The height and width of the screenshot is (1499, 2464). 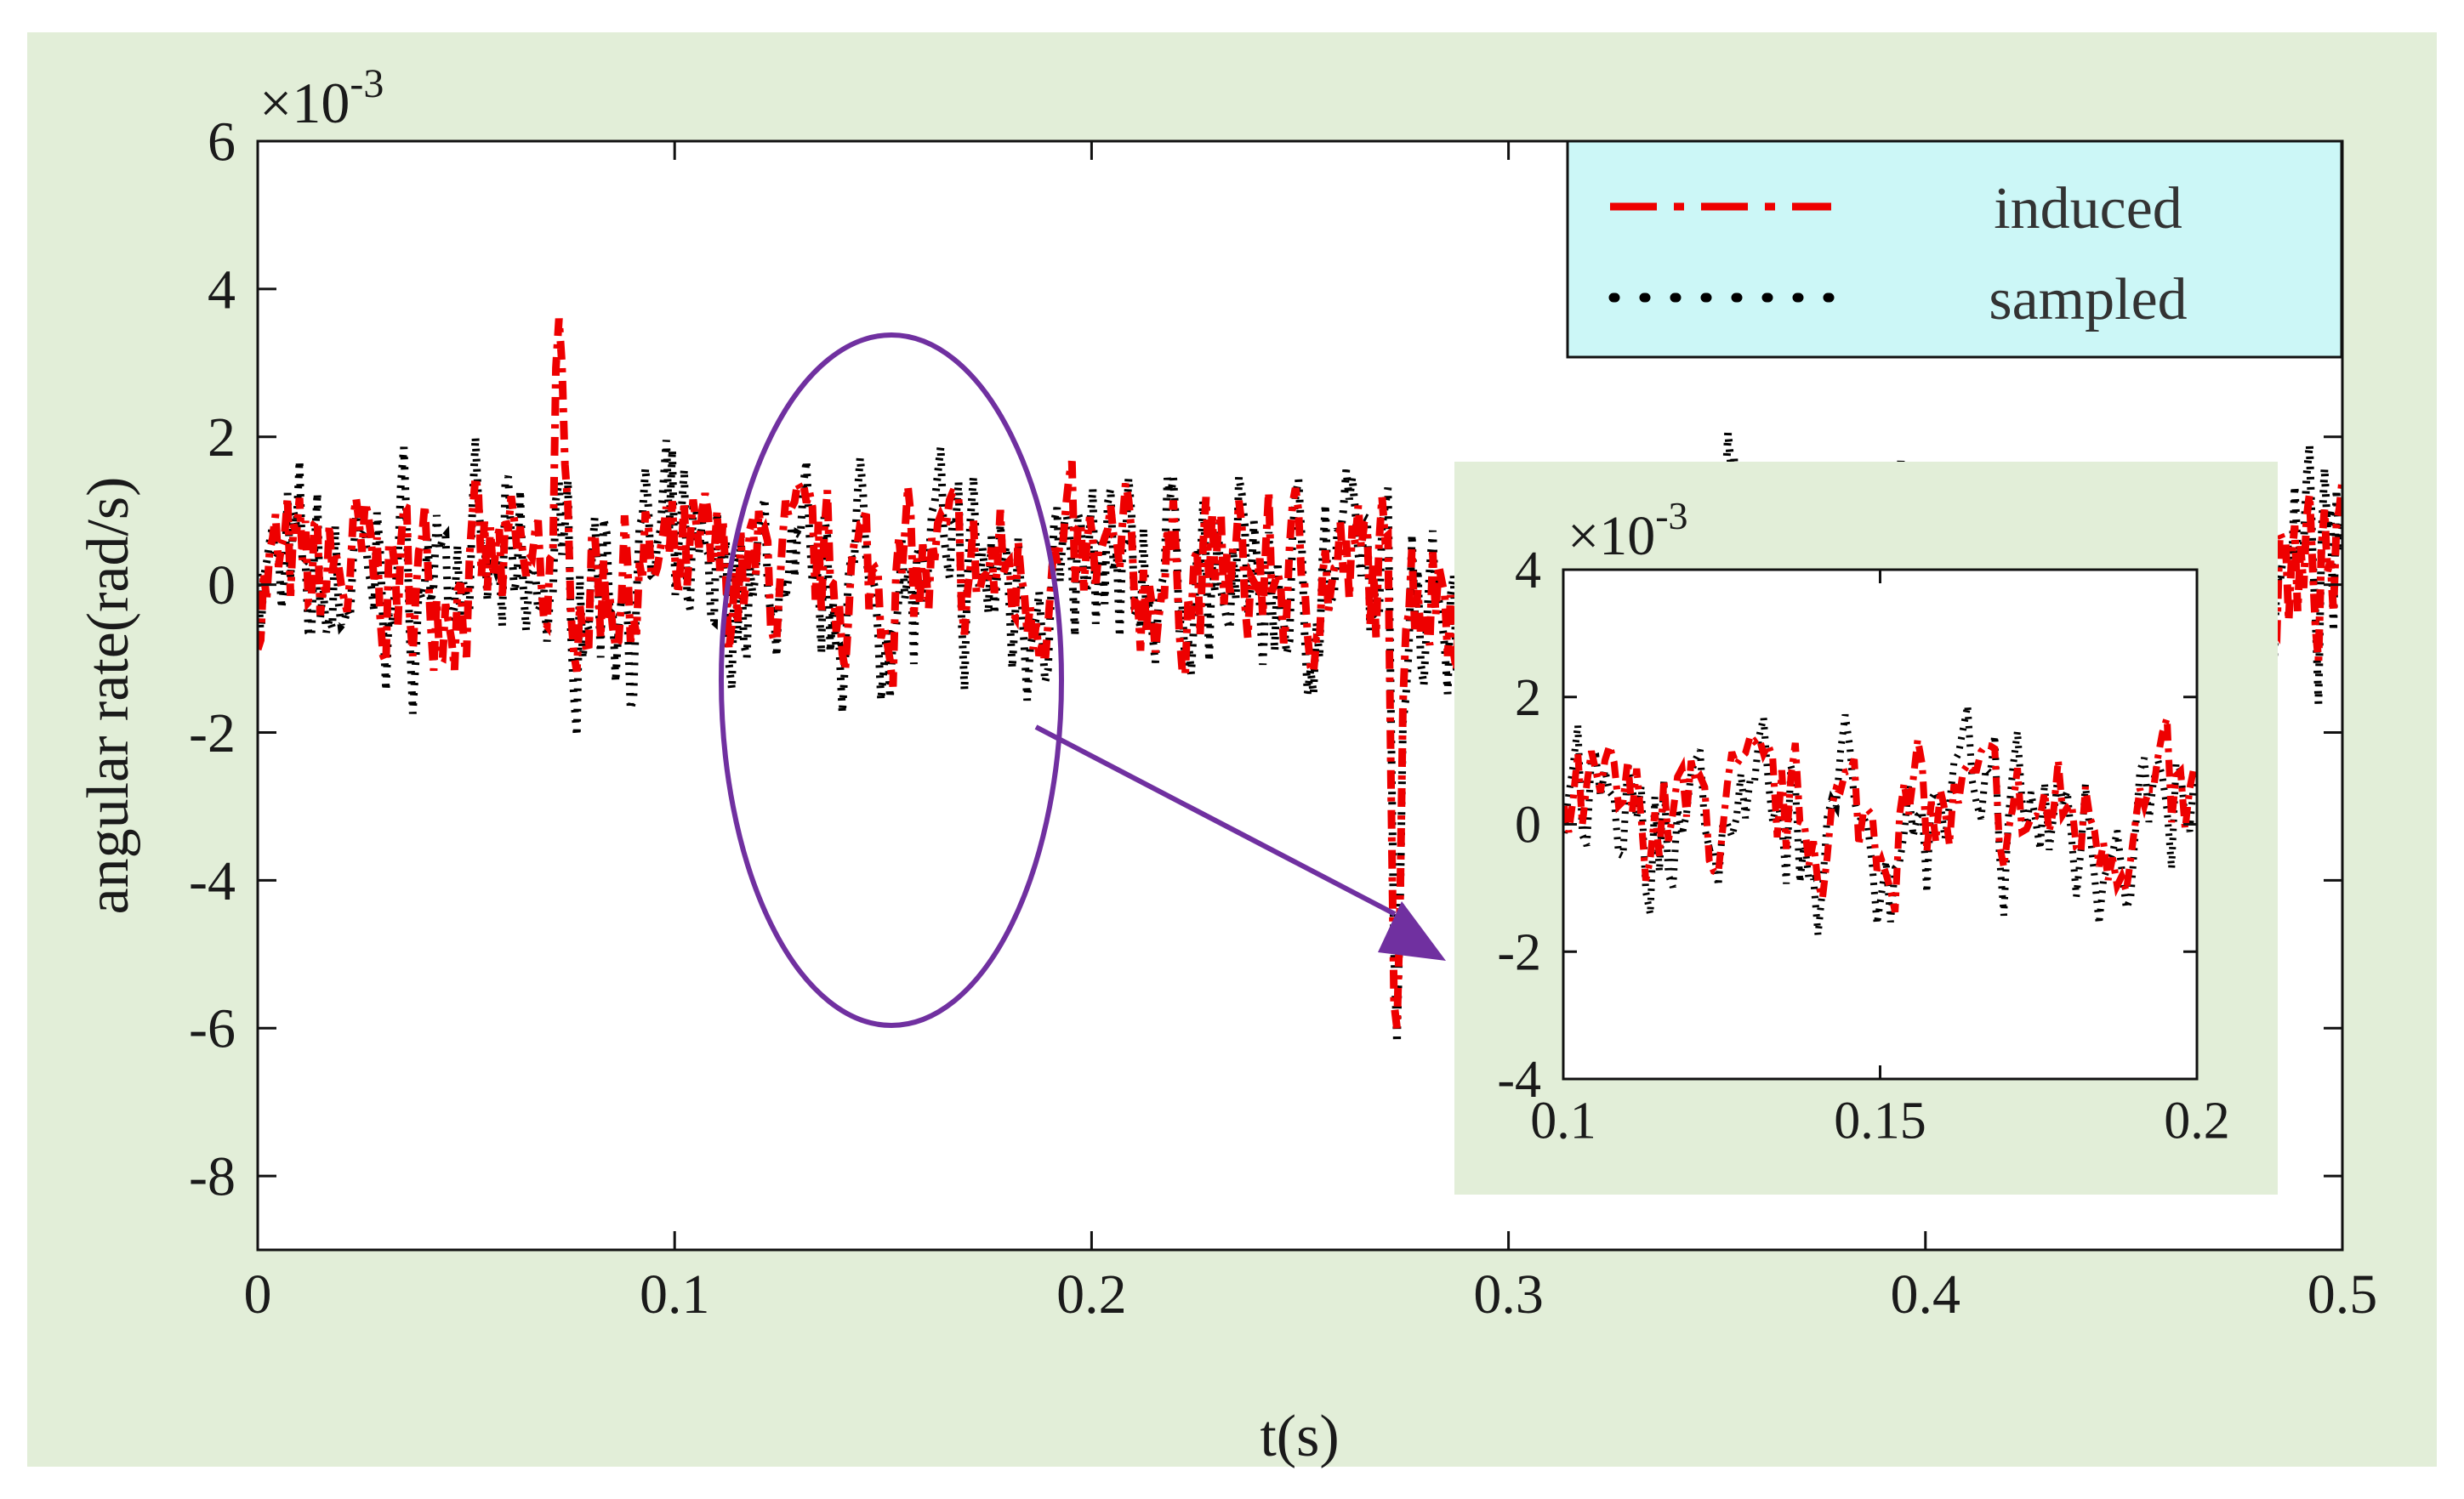 What do you see at coordinates (2088, 208) in the screenshot?
I see `legend-label-induced: induced` at bounding box center [2088, 208].